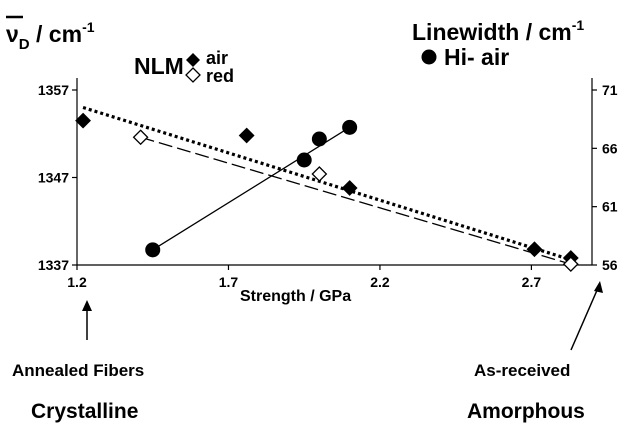 The image size is (642, 427). What do you see at coordinates (532, 282) in the screenshot?
I see `x-tick-label: 2.7` at bounding box center [532, 282].